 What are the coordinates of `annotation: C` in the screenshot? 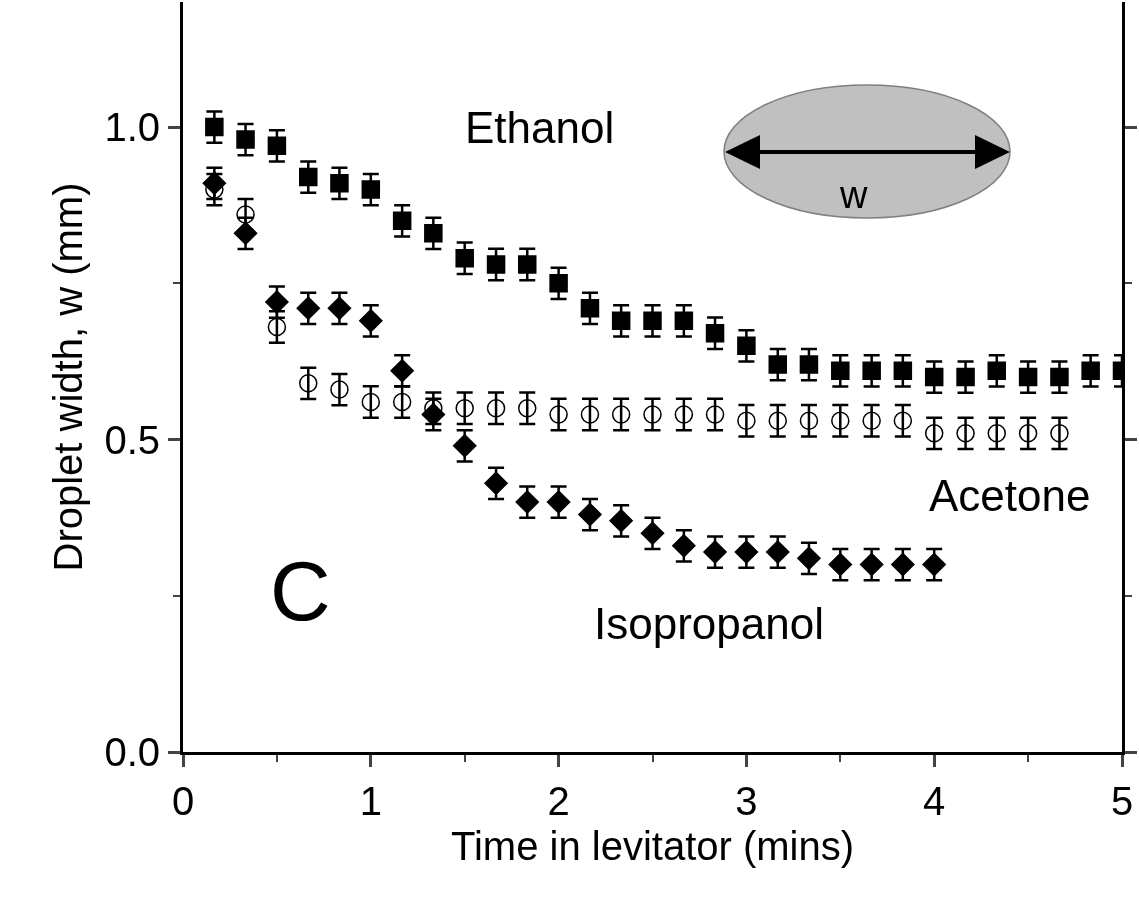 It's located at (300, 591).